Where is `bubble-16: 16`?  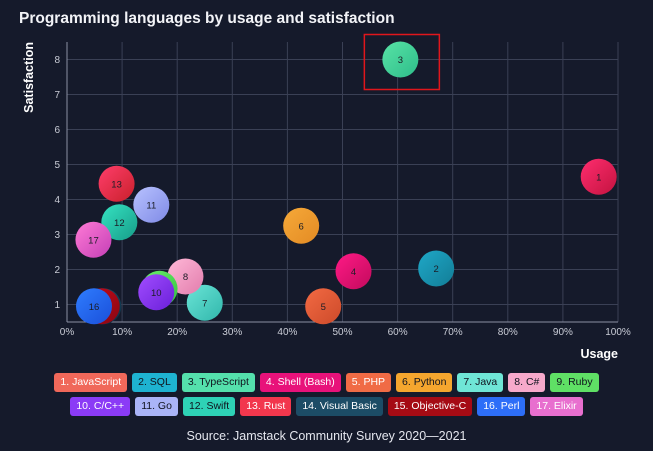
bubble-16: 16 is located at coordinates (93, 306).